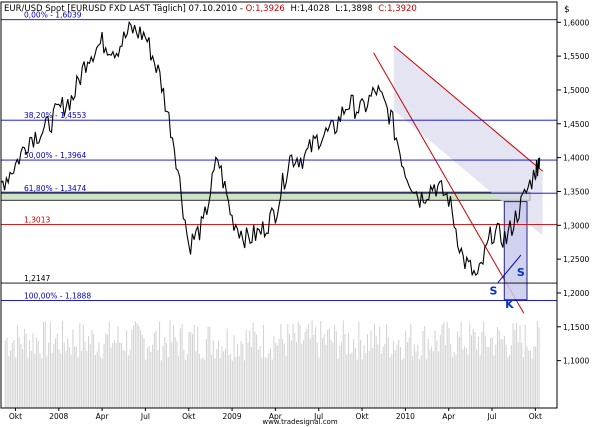 This screenshot has height=427, width=595. I want to click on low-value: L:1,3898, so click(353, 9).